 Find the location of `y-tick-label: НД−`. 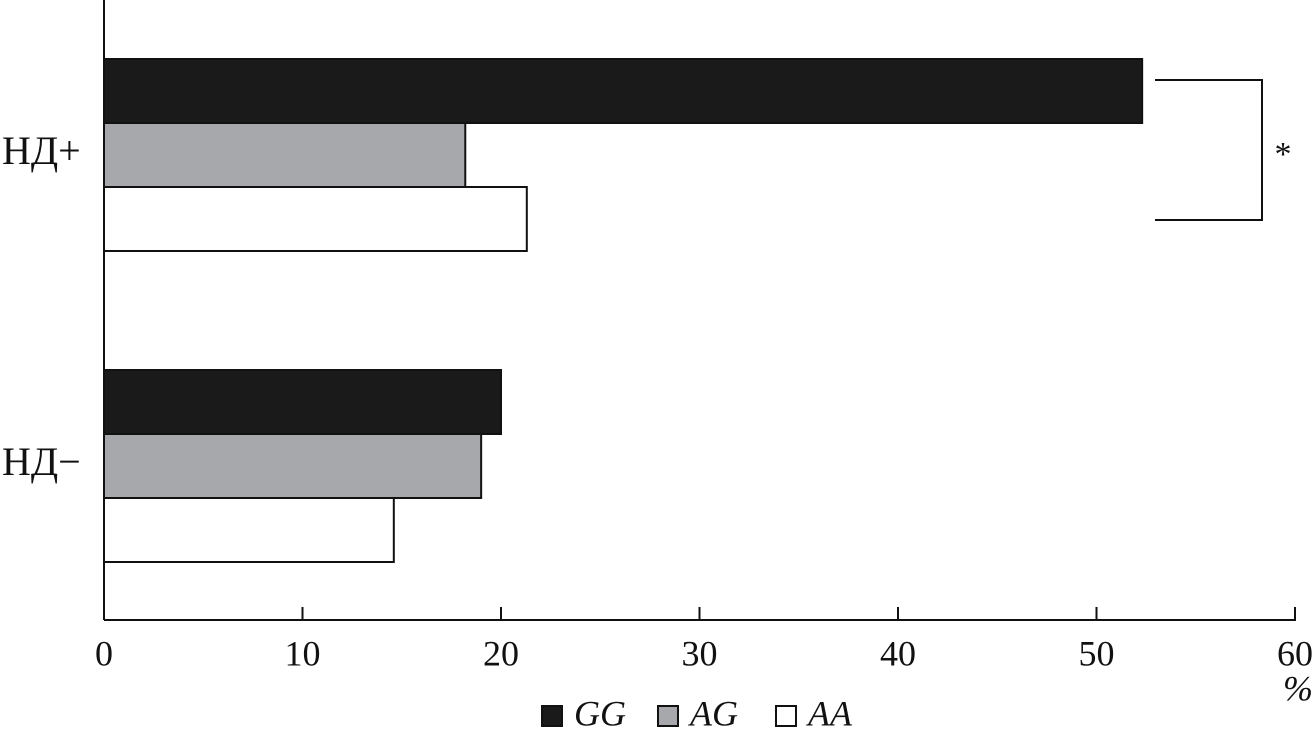

y-tick-label: НД− is located at coordinates (41, 461).